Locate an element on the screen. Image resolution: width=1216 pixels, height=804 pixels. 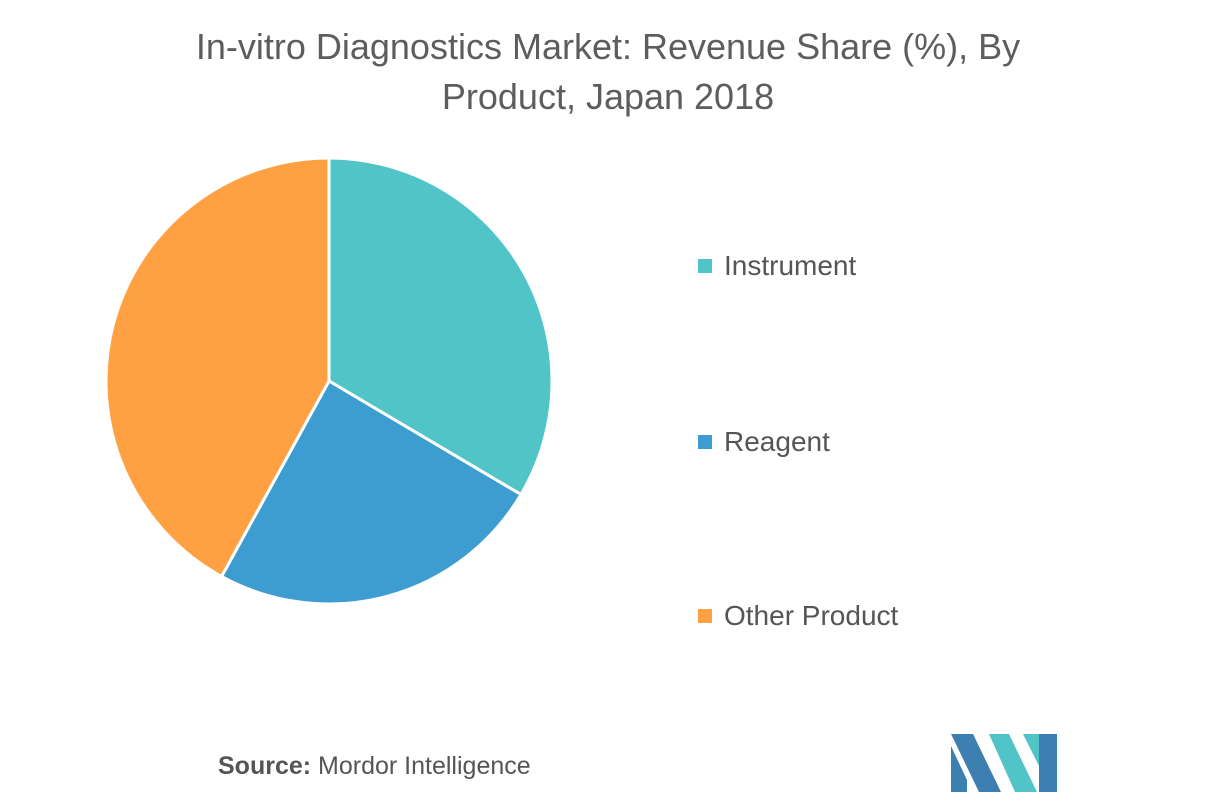
legend-item-reagent: Reagent is located at coordinates (764, 442).